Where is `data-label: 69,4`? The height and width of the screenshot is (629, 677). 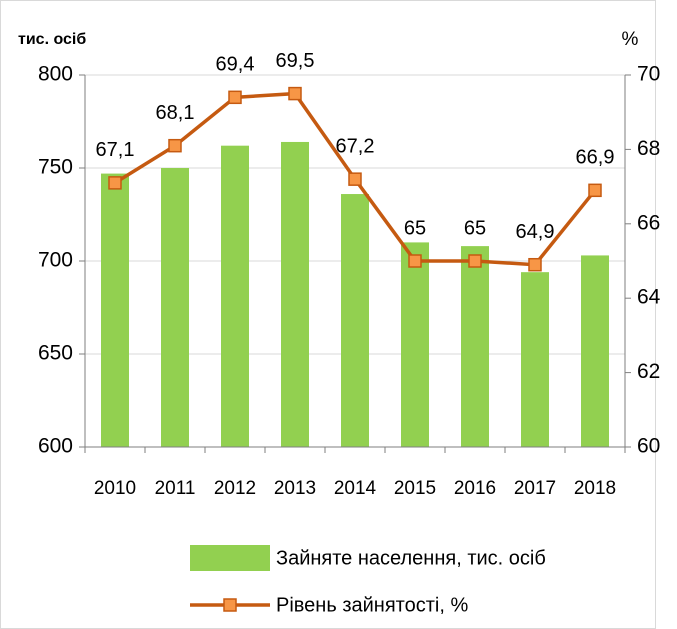 data-label: 69,4 is located at coordinates (235, 65).